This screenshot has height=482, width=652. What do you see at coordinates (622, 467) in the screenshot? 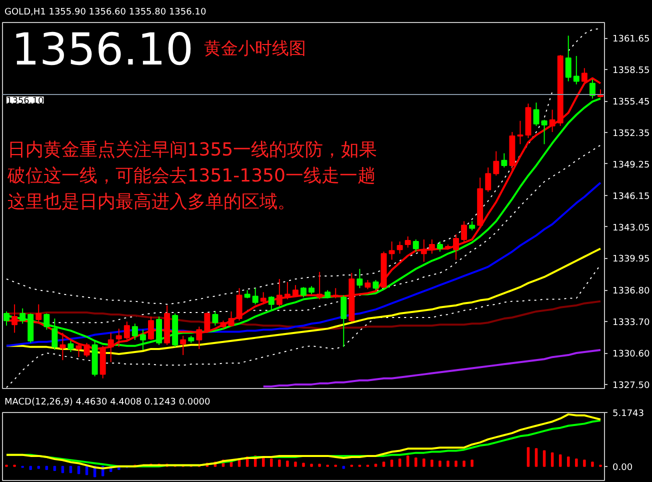
I see `y-tick-label: 0.00` at bounding box center [622, 467].